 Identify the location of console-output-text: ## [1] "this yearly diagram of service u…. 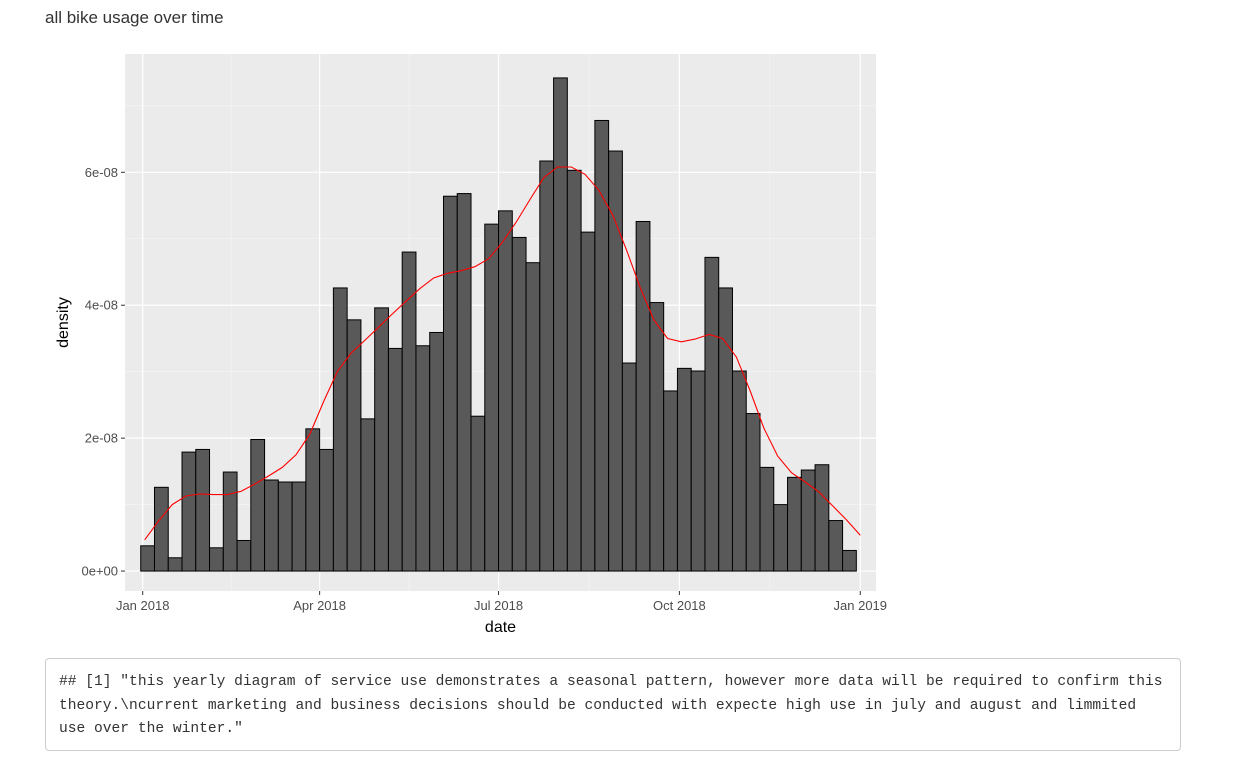
(615, 705).